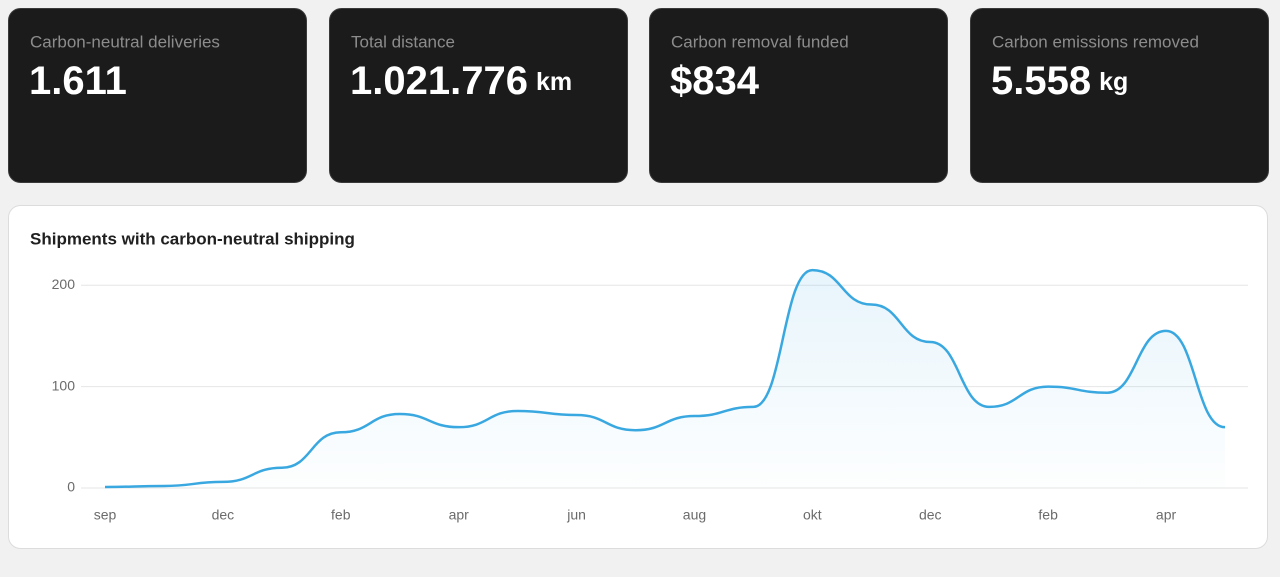  I want to click on y-tick-label: 100, so click(64, 385).